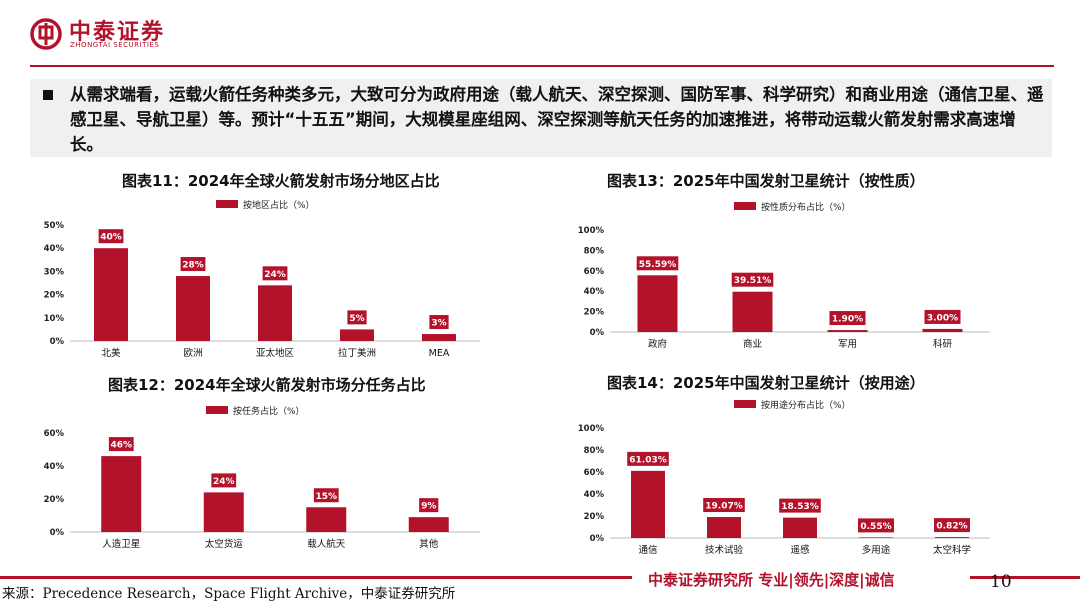  I want to click on logo-name: 中泰证券, so click(117, 32).